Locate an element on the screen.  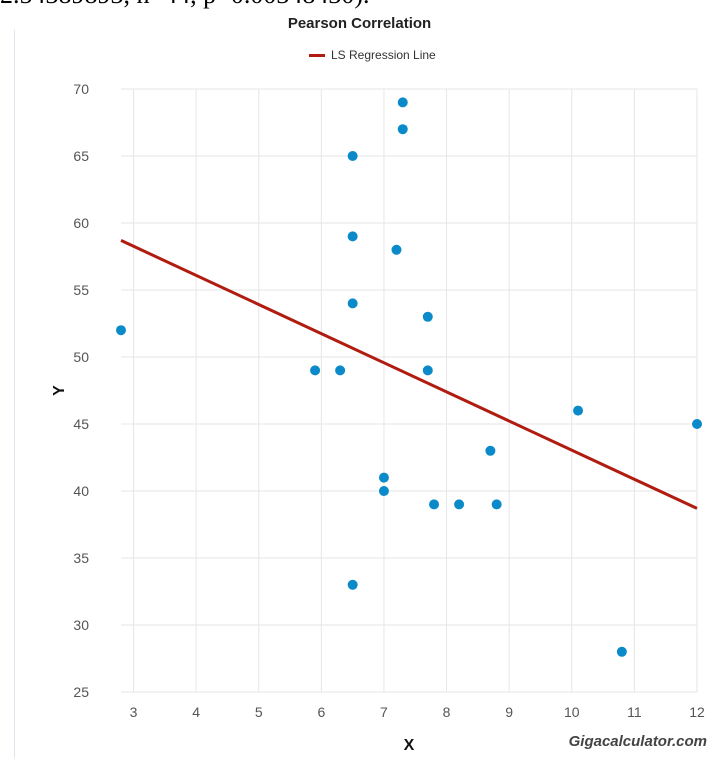
y-tick-label: 35 is located at coordinates (81, 558).